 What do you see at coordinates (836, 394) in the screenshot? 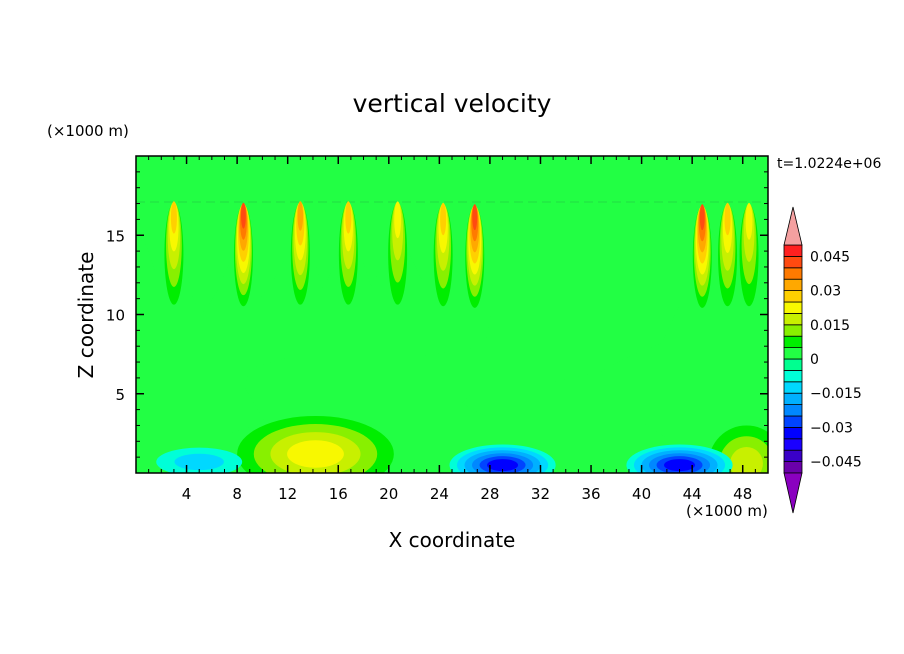
I see `colorbar-tick-label: −0.015` at bounding box center [836, 394].